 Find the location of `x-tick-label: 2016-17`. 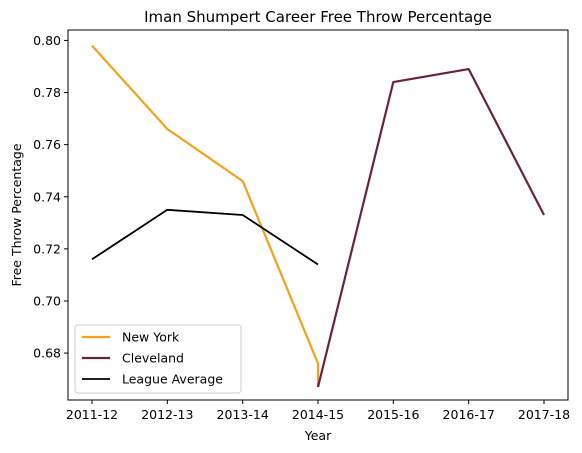

x-tick-label: 2016-17 is located at coordinates (469, 414).